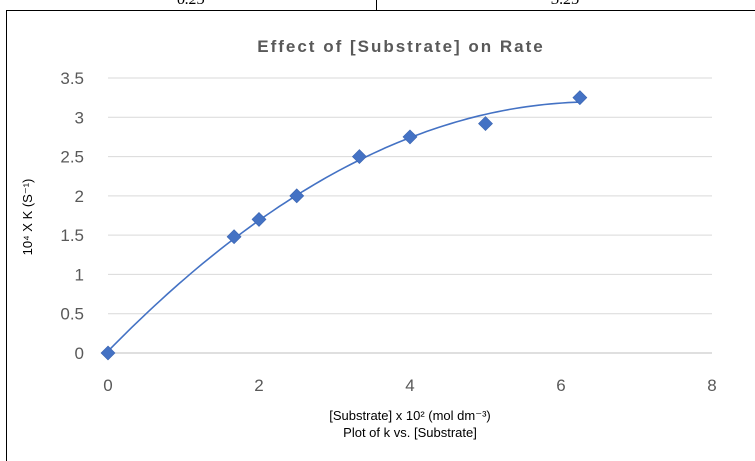 The width and height of the screenshot is (755, 461). What do you see at coordinates (409, 415) in the screenshot?
I see `x-axis-title: [Substrate] x 10² (mol dm⁻³)` at bounding box center [409, 415].